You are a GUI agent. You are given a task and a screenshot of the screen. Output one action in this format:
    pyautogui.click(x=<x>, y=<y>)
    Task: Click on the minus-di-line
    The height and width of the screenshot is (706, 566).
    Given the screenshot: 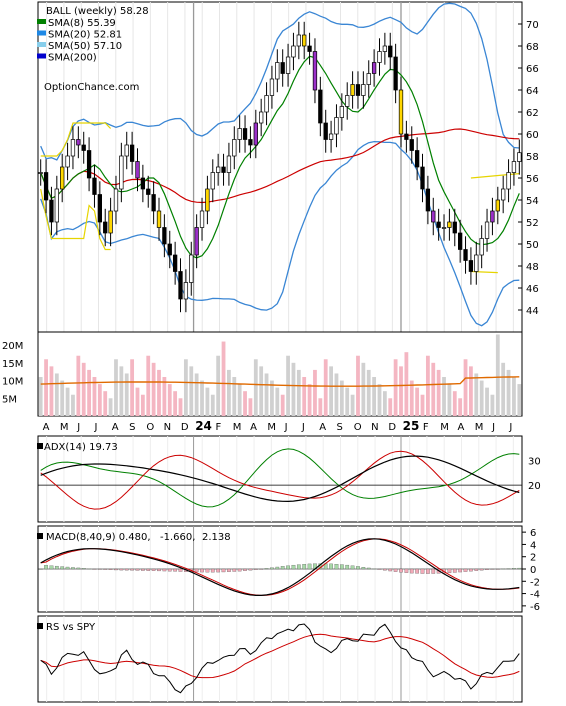 What is the action you would take?
    pyautogui.click(x=280, y=480)
    